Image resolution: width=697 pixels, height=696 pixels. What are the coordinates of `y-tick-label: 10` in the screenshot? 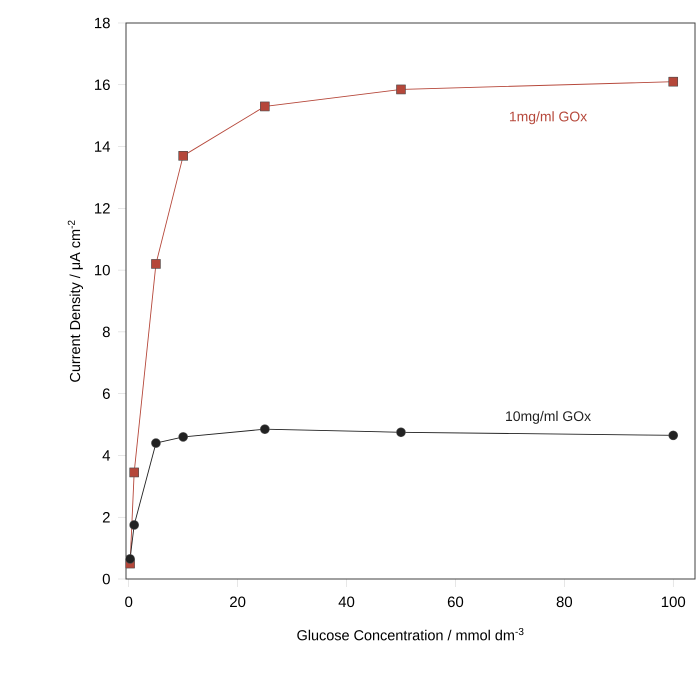 It's located at (102, 270).